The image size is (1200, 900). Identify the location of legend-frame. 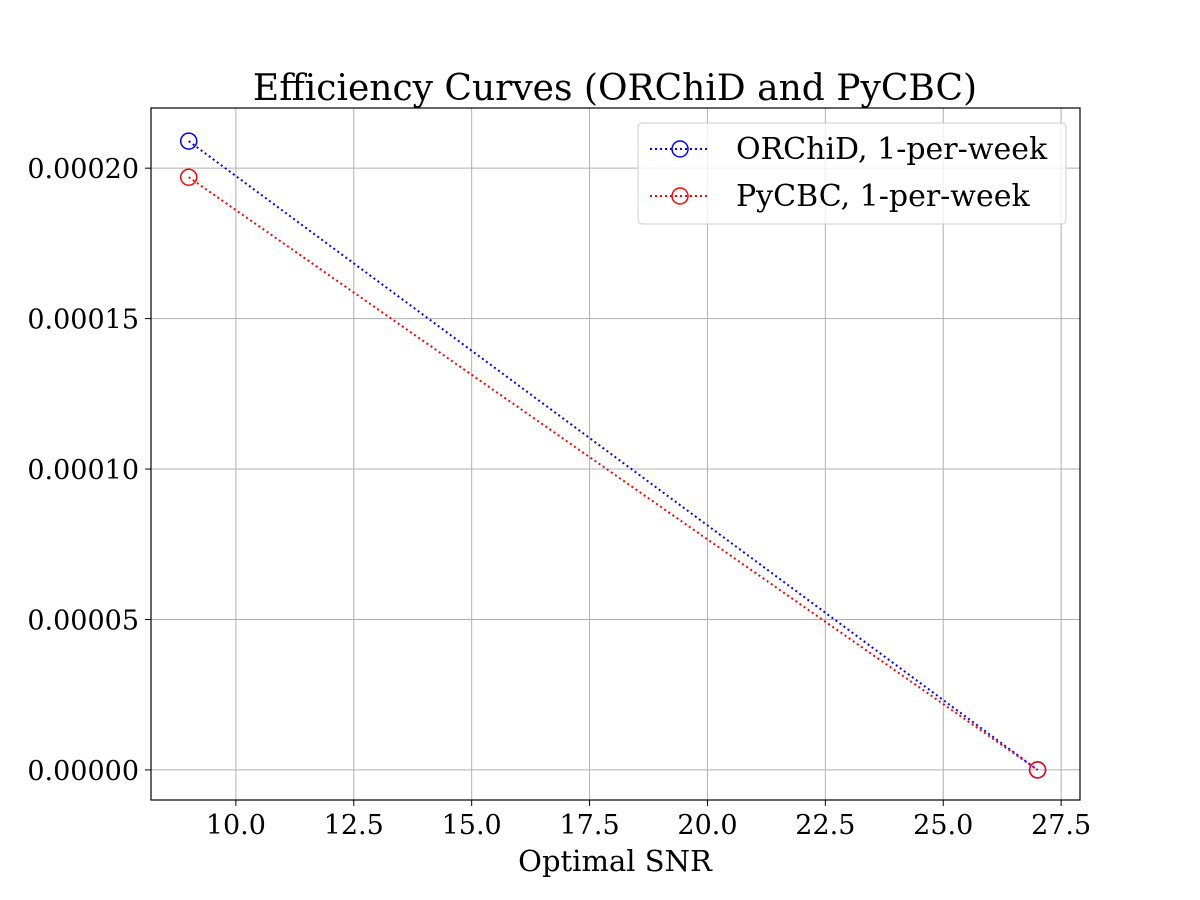
(852, 173).